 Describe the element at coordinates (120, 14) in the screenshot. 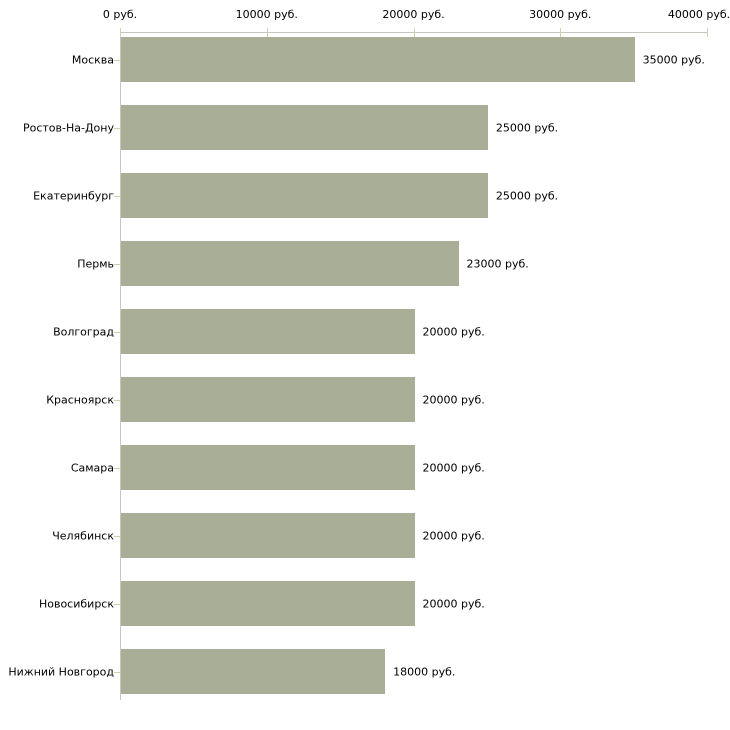

I see `x-axis-tick-label: 0 руб.` at that location.